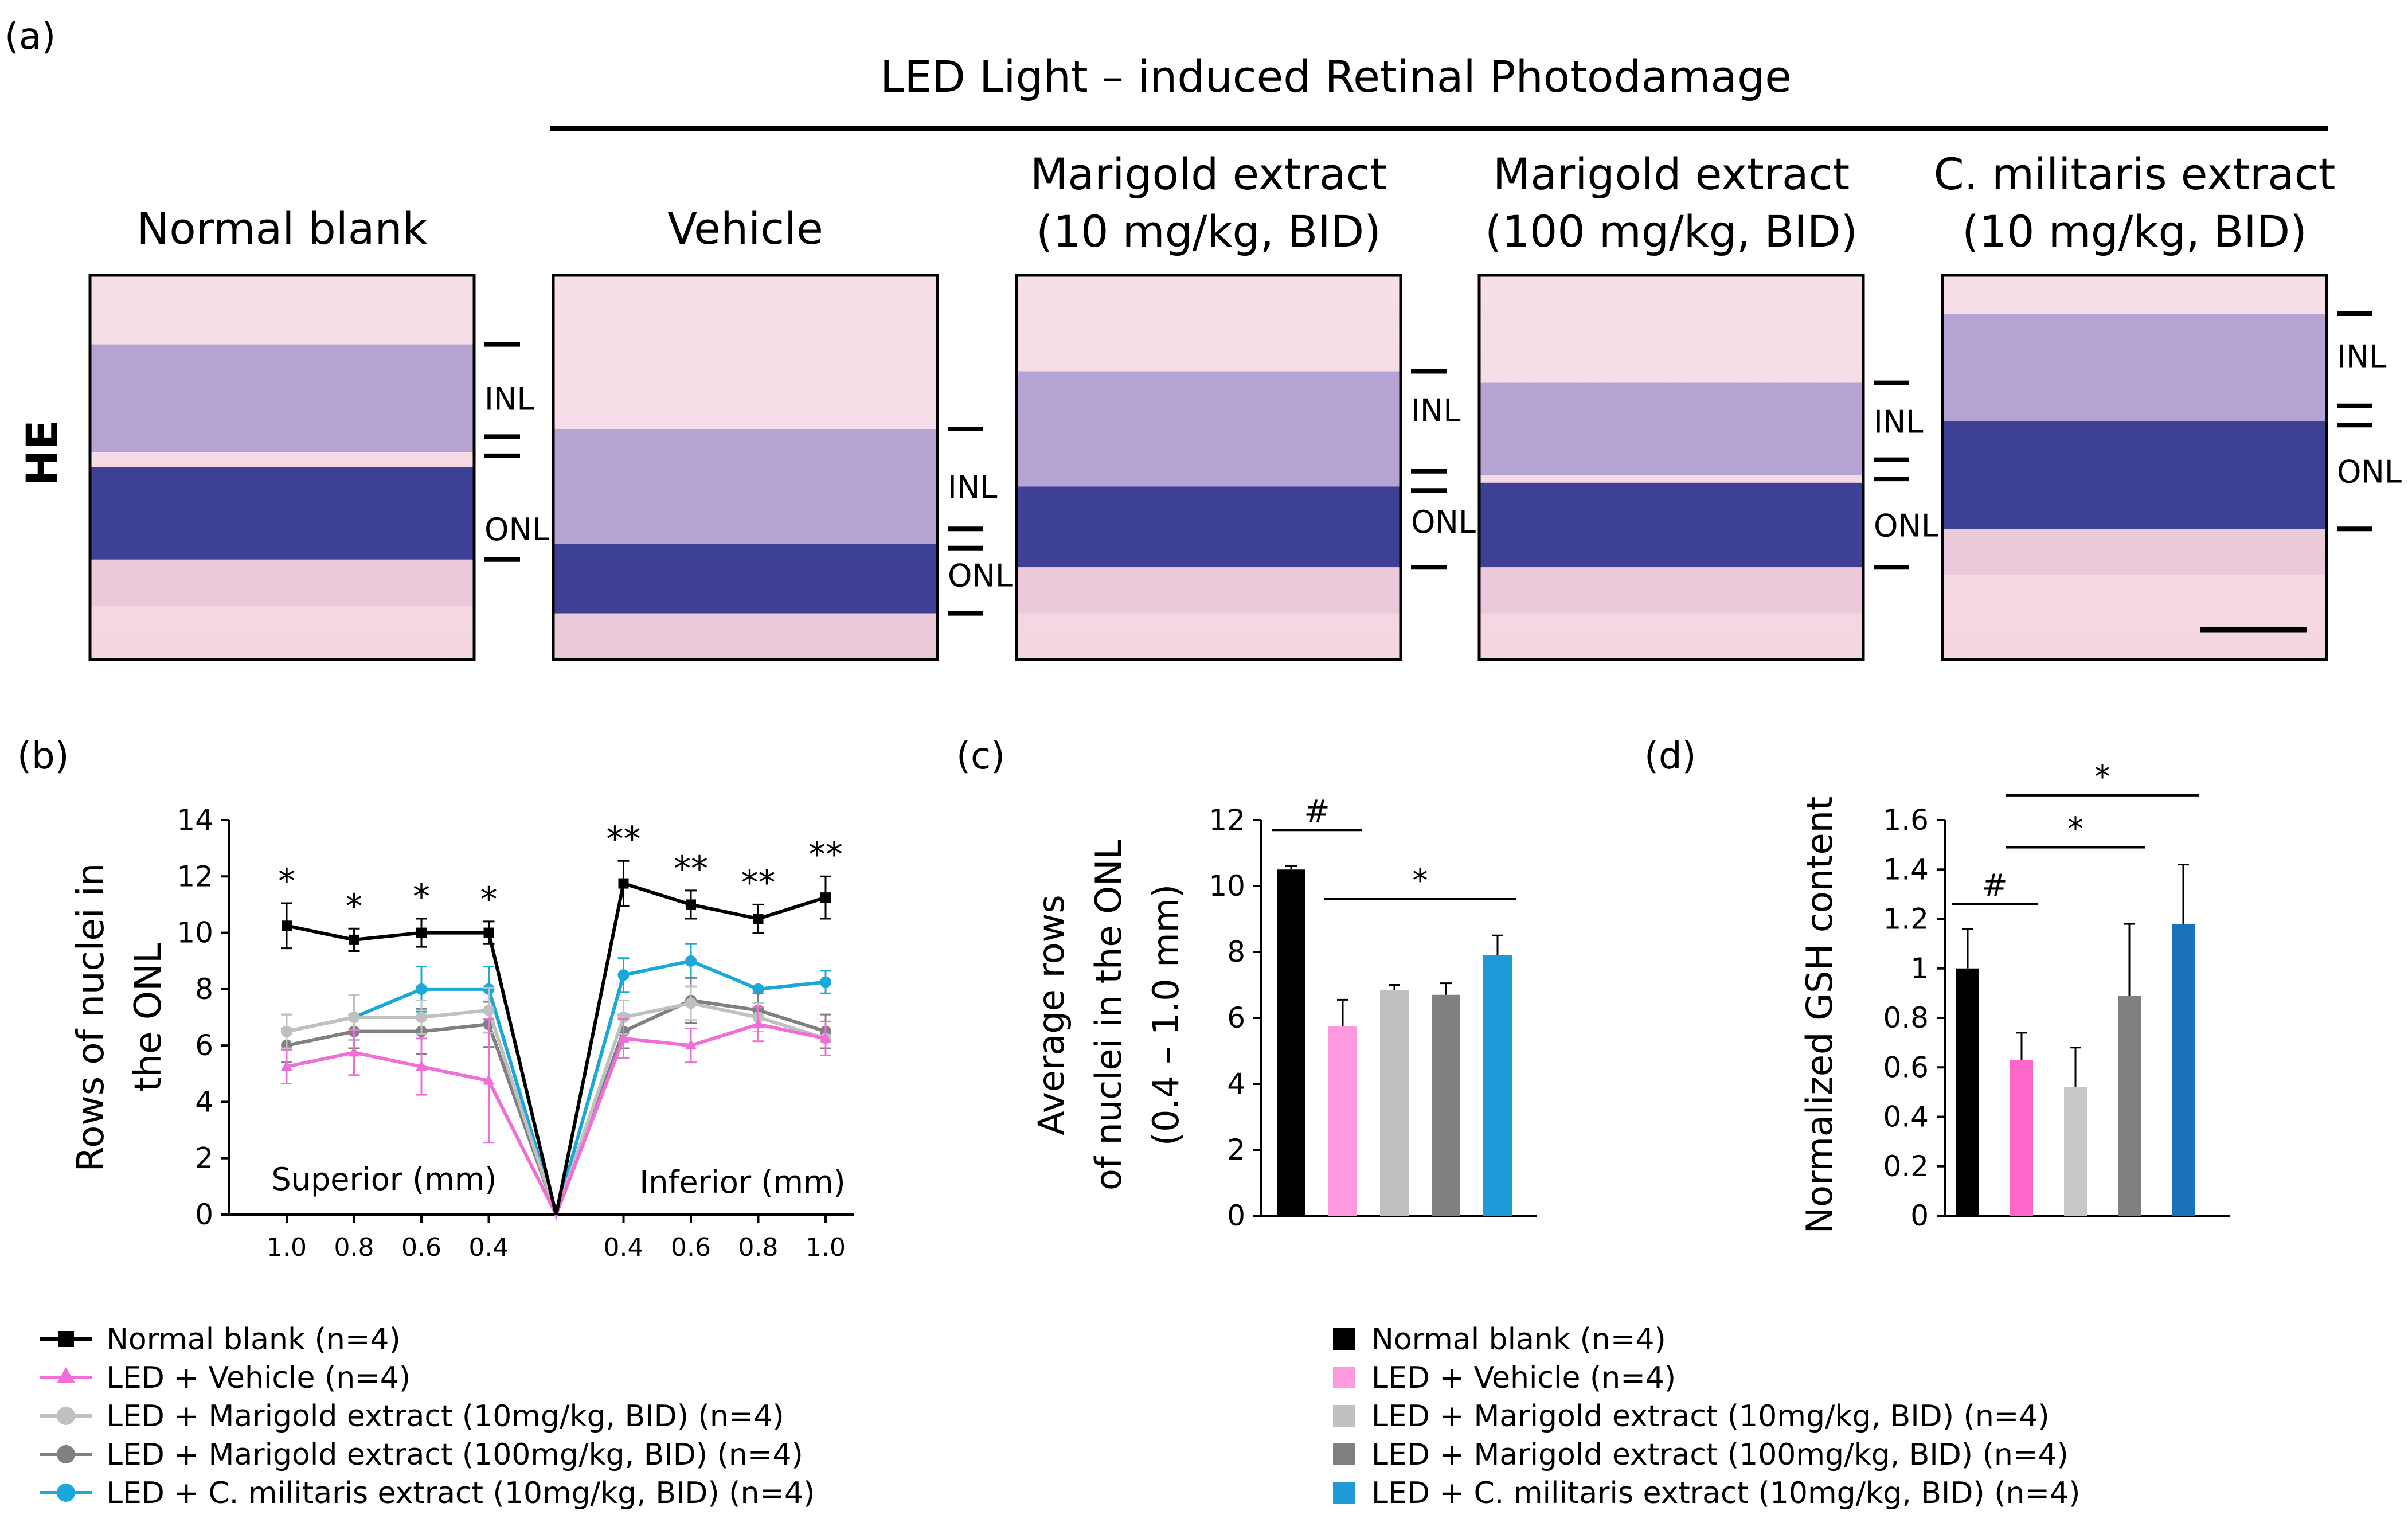  Describe the element at coordinates (281, 228) in the screenshot. I see `column-title: Normal blank` at that location.